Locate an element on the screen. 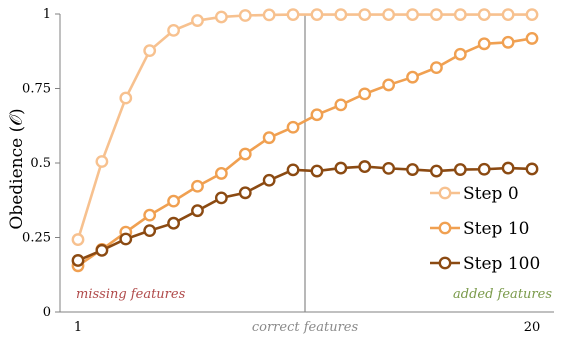 The height and width of the screenshot is (339, 569). x-ticks: 1 20 is located at coordinates (307, 327).